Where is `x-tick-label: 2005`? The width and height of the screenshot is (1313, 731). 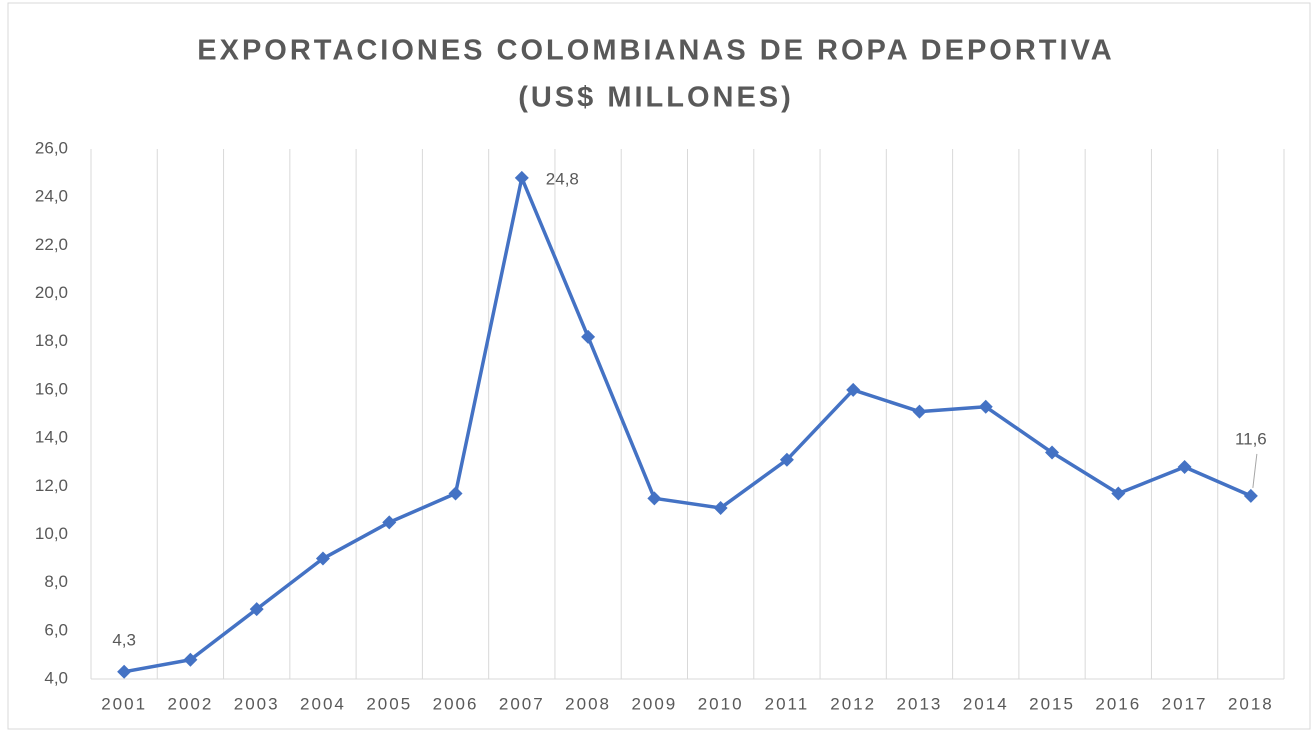
x-tick-label: 2005 is located at coordinates (389, 703).